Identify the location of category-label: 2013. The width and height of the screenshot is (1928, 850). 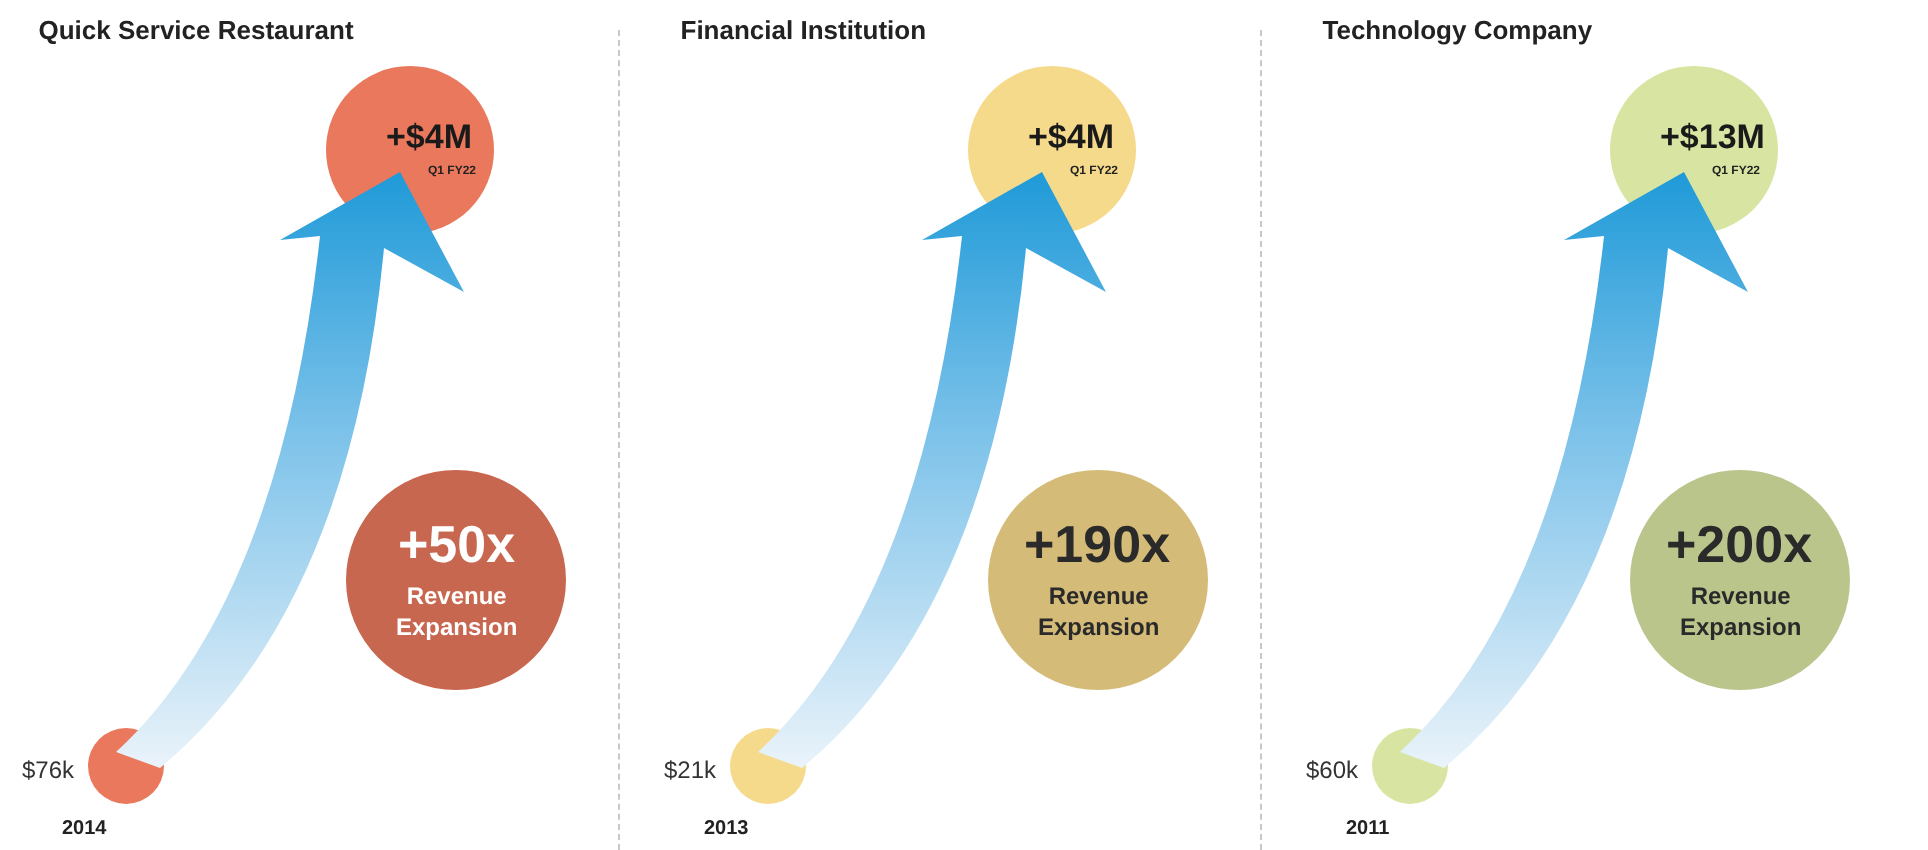
(727, 829).